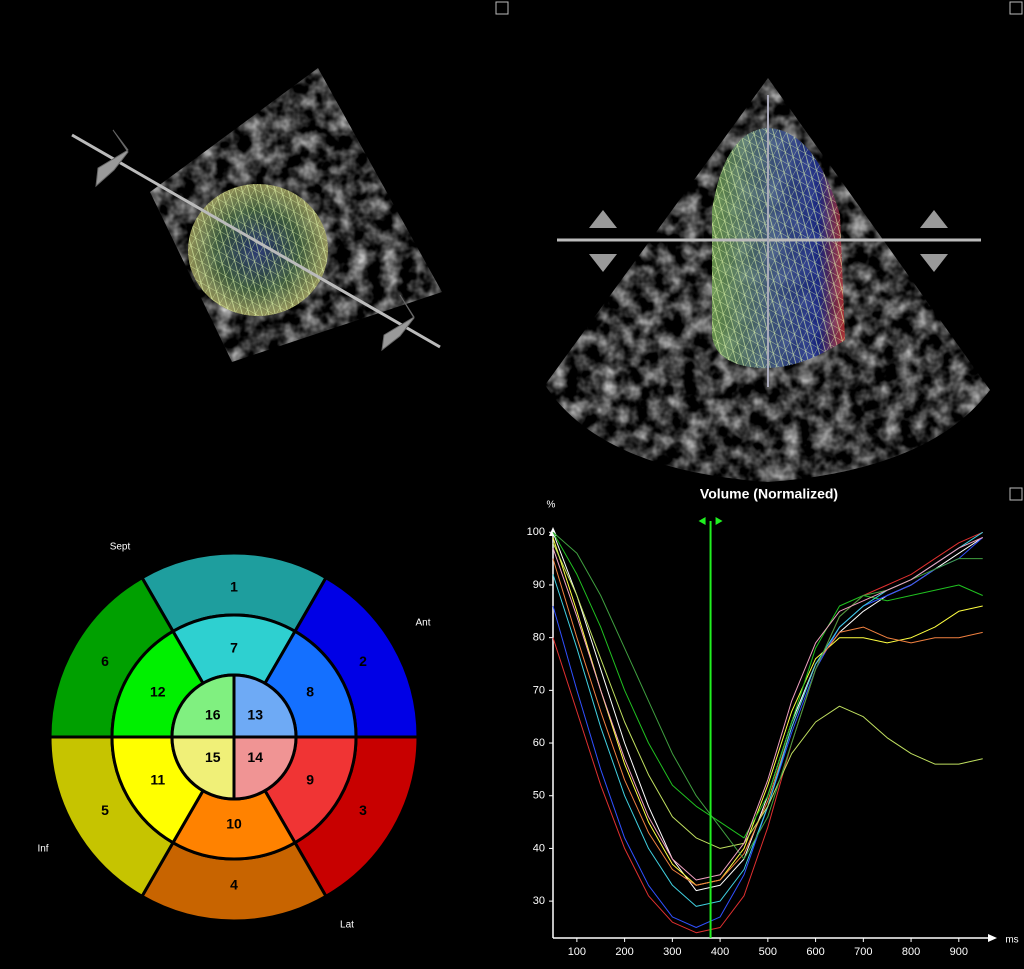 Image resolution: width=1024 pixels, height=969 pixels. I want to click on segment-label: 9, so click(310, 780).